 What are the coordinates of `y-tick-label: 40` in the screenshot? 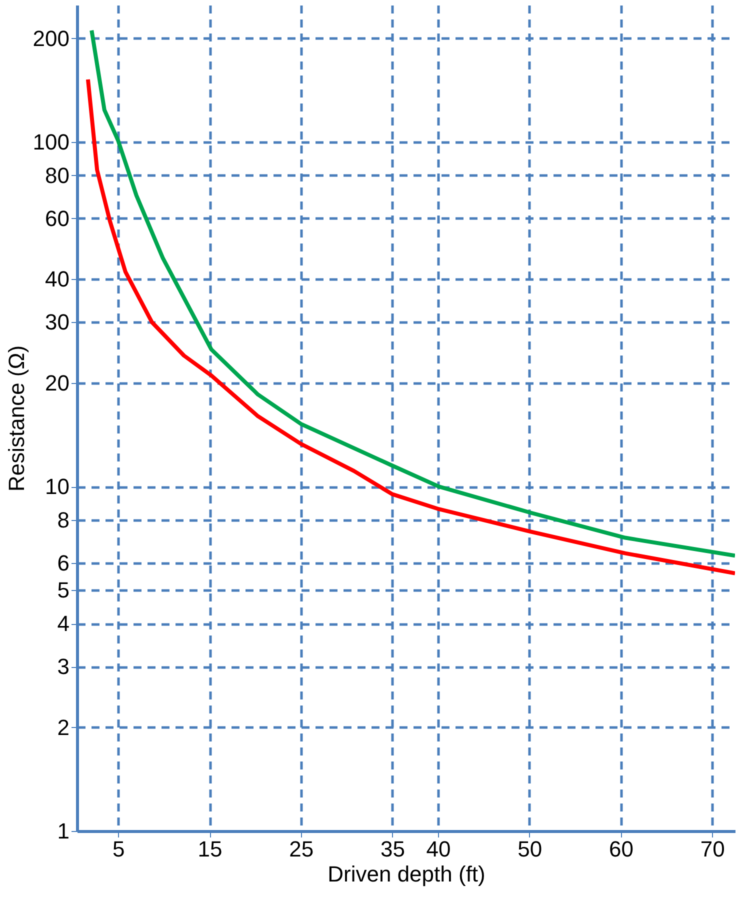 It's located at (57, 279).